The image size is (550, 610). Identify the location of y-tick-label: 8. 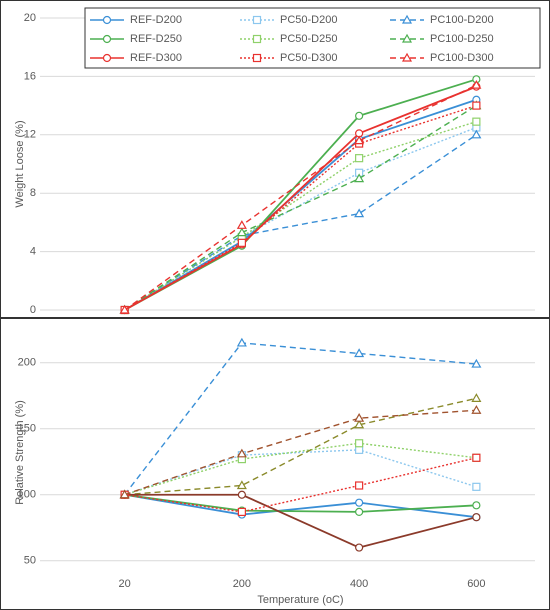
(33, 193).